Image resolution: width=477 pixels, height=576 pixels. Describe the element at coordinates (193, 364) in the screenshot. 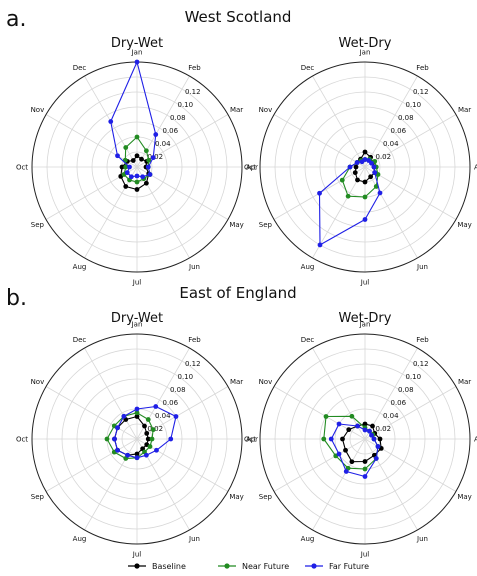

I see `radial-tick-label: 0.12` at that location.